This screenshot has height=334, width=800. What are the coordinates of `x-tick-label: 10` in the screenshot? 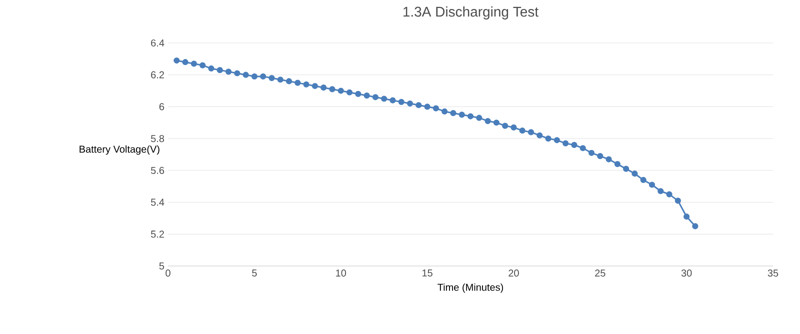 It's located at (341, 273).